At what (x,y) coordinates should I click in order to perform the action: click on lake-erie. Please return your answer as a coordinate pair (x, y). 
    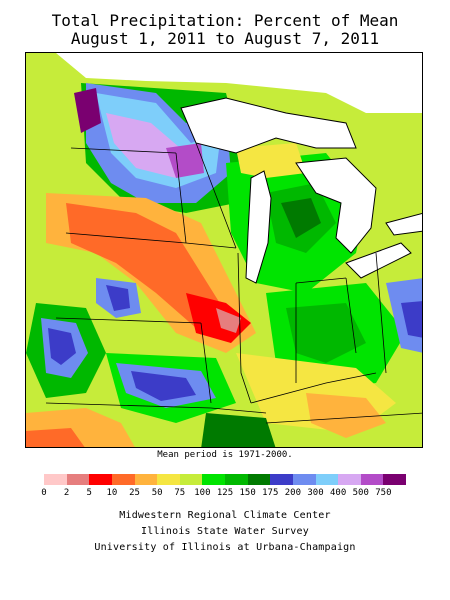
    Looking at the image, I should click on (378, 260).